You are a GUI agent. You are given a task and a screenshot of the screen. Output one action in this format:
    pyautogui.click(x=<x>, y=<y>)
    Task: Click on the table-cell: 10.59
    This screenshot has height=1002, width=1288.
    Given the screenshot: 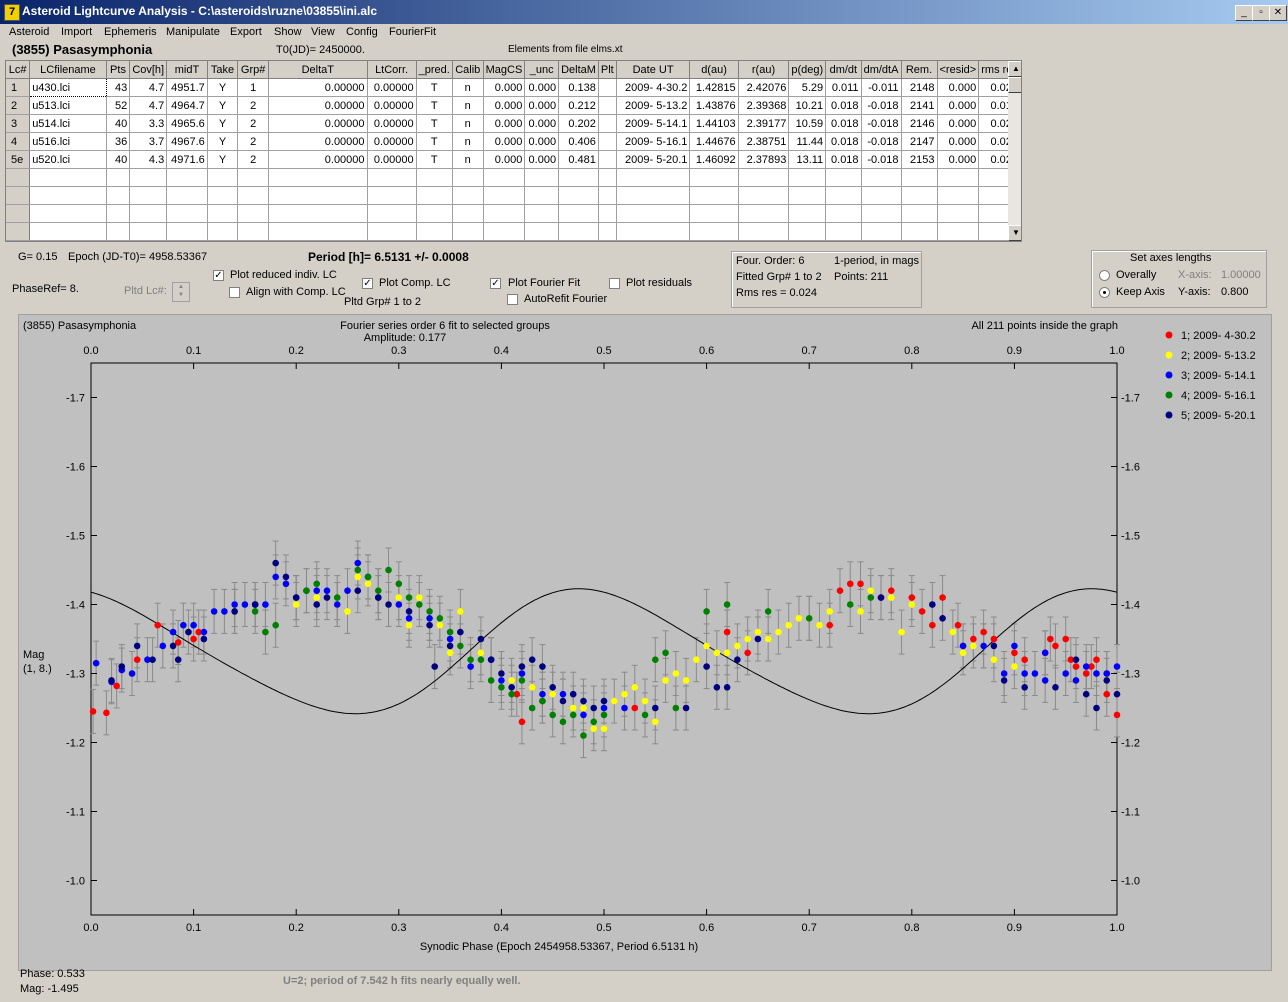 What is the action you would take?
    pyautogui.click(x=807, y=123)
    